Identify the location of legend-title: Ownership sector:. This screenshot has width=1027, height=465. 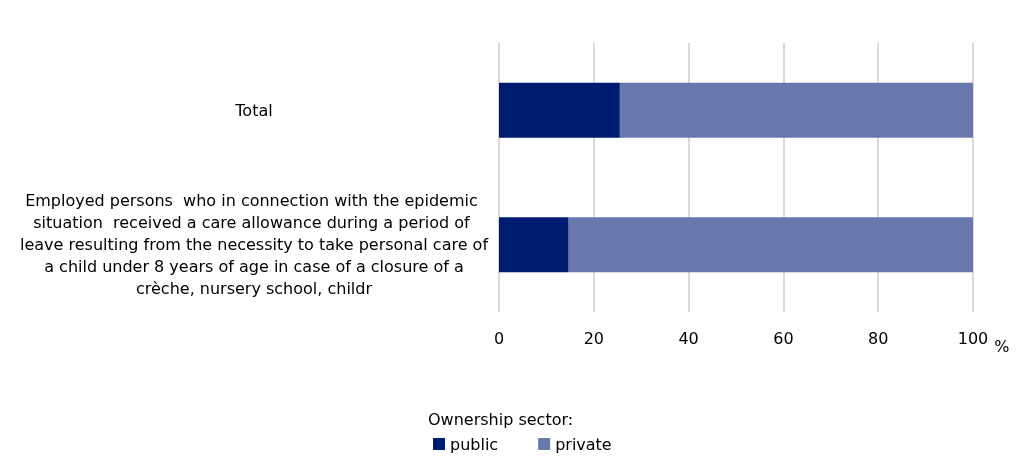
(501, 419).